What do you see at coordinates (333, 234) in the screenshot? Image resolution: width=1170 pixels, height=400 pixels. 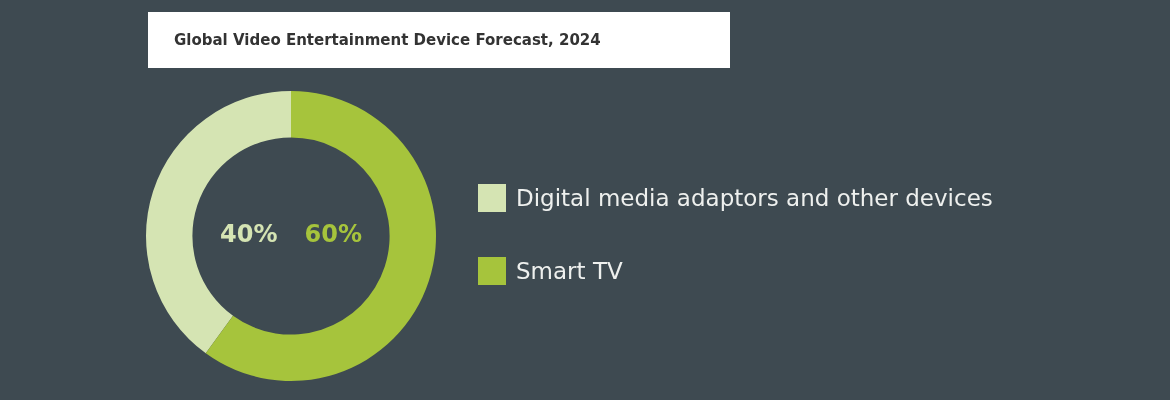 I see `data-label: 60%` at bounding box center [333, 234].